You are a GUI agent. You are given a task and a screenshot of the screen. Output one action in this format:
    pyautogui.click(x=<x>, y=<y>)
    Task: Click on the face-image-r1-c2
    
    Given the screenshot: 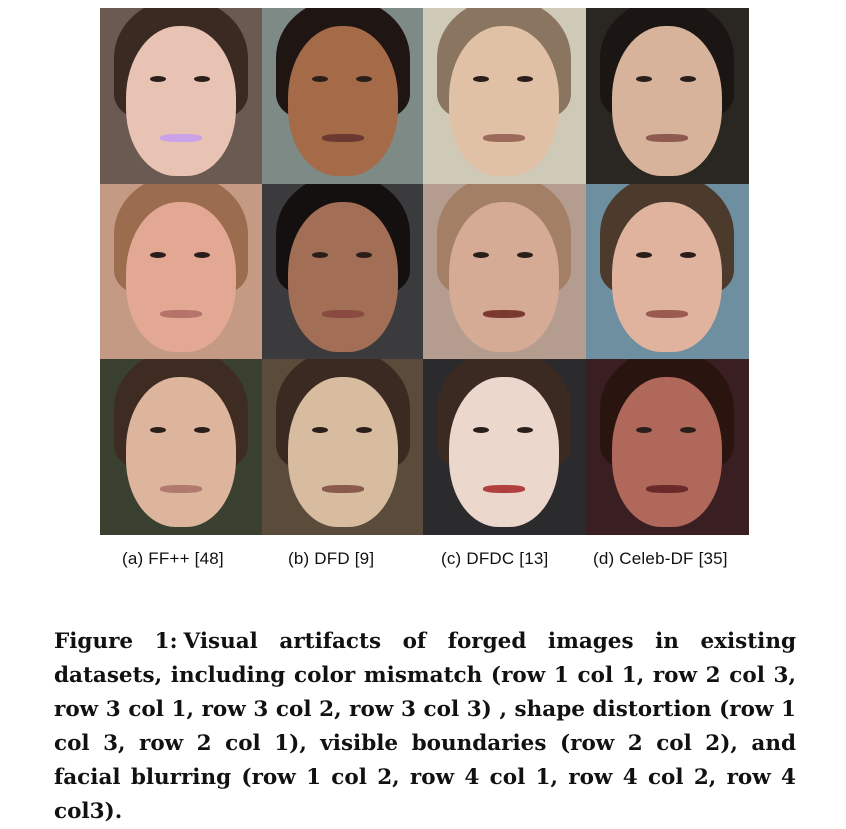 What is the action you would take?
    pyautogui.click(x=342, y=96)
    